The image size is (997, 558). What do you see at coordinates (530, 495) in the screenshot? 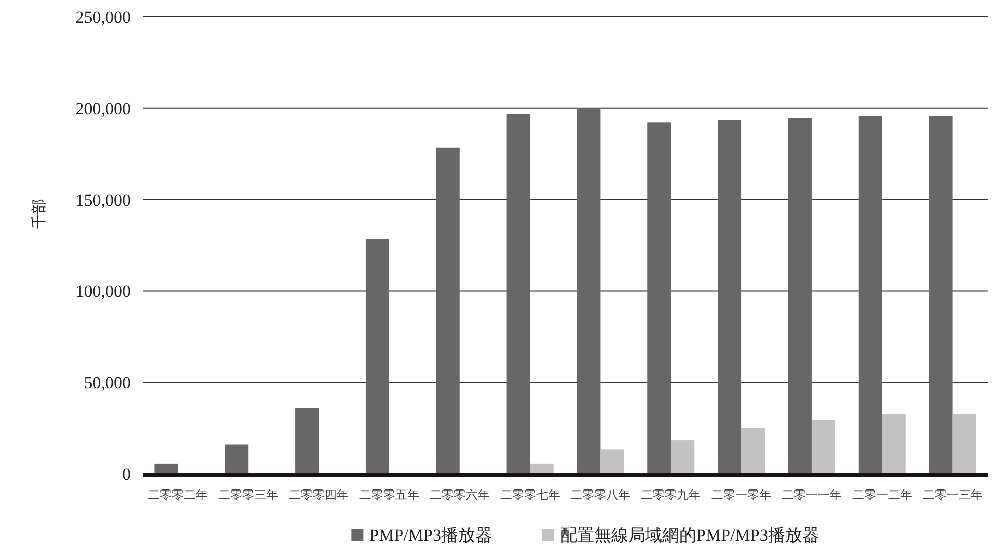
I see `x-tick-label: 二零零七年` at bounding box center [530, 495].